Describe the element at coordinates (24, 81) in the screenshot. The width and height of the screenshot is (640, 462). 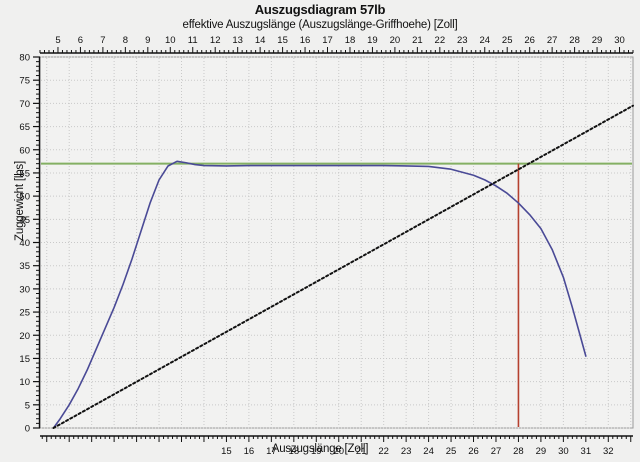
I see `y-axis-tick-label: 75` at that location.